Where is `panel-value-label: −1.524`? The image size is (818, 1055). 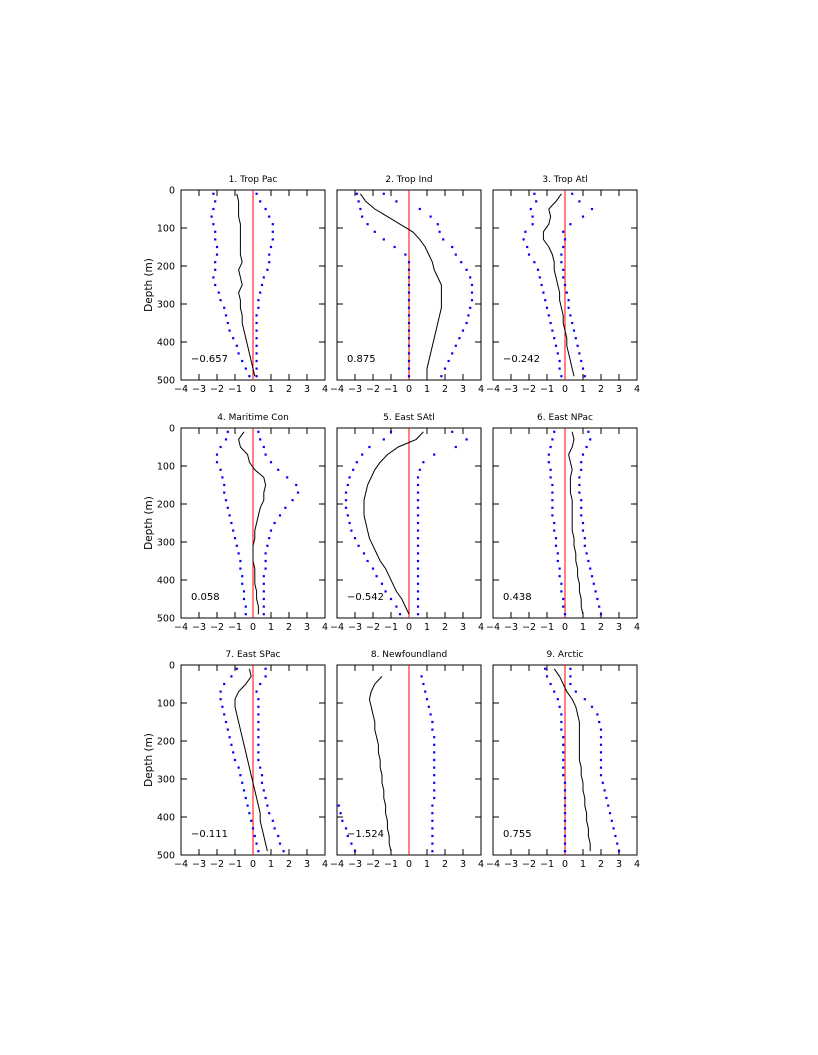 panel-value-label: −1.524 is located at coordinates (365, 834).